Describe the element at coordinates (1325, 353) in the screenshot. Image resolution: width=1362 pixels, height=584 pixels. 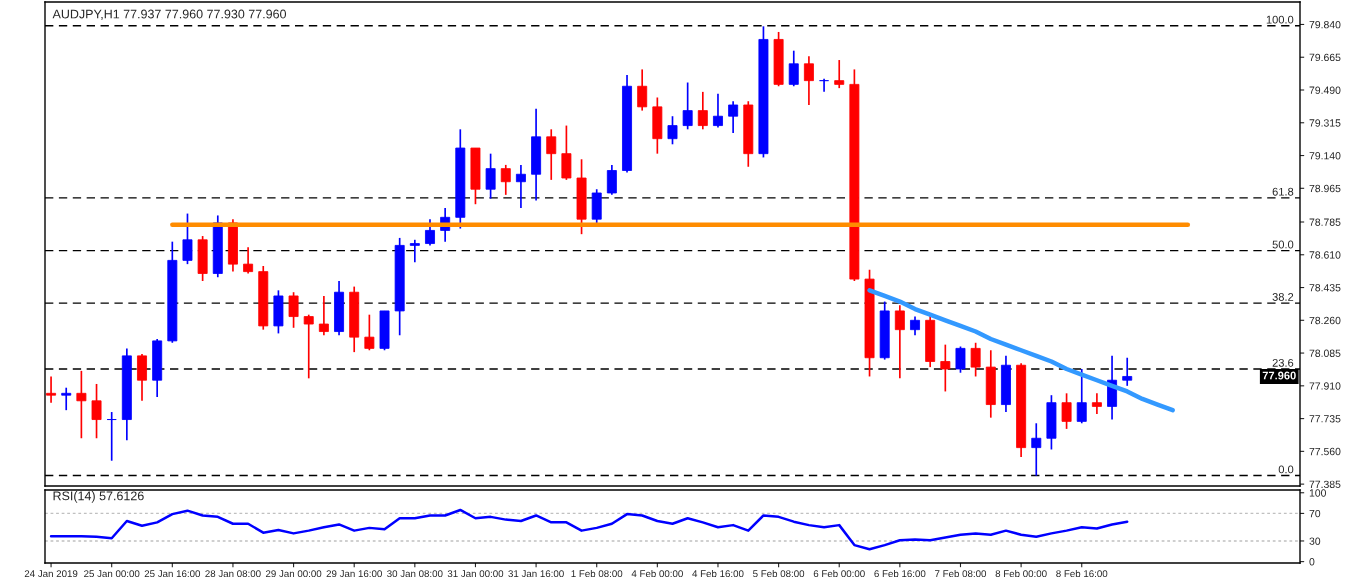
I see `y-tick-label: 78.085` at that location.